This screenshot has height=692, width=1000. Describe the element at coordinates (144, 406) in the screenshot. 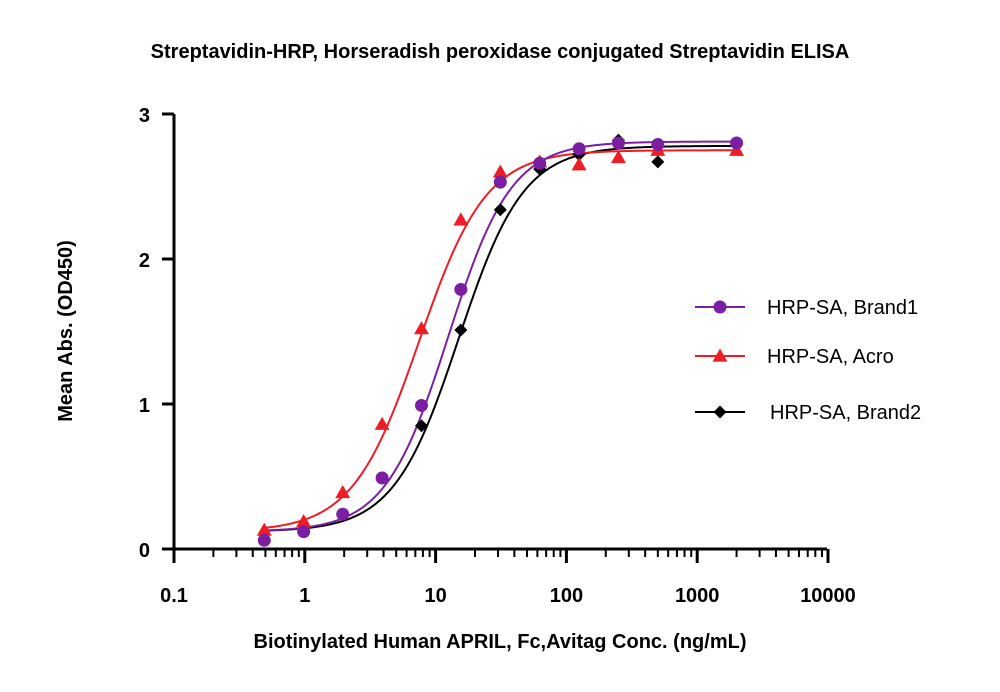

I see `y-tick-label: 1` at that location.